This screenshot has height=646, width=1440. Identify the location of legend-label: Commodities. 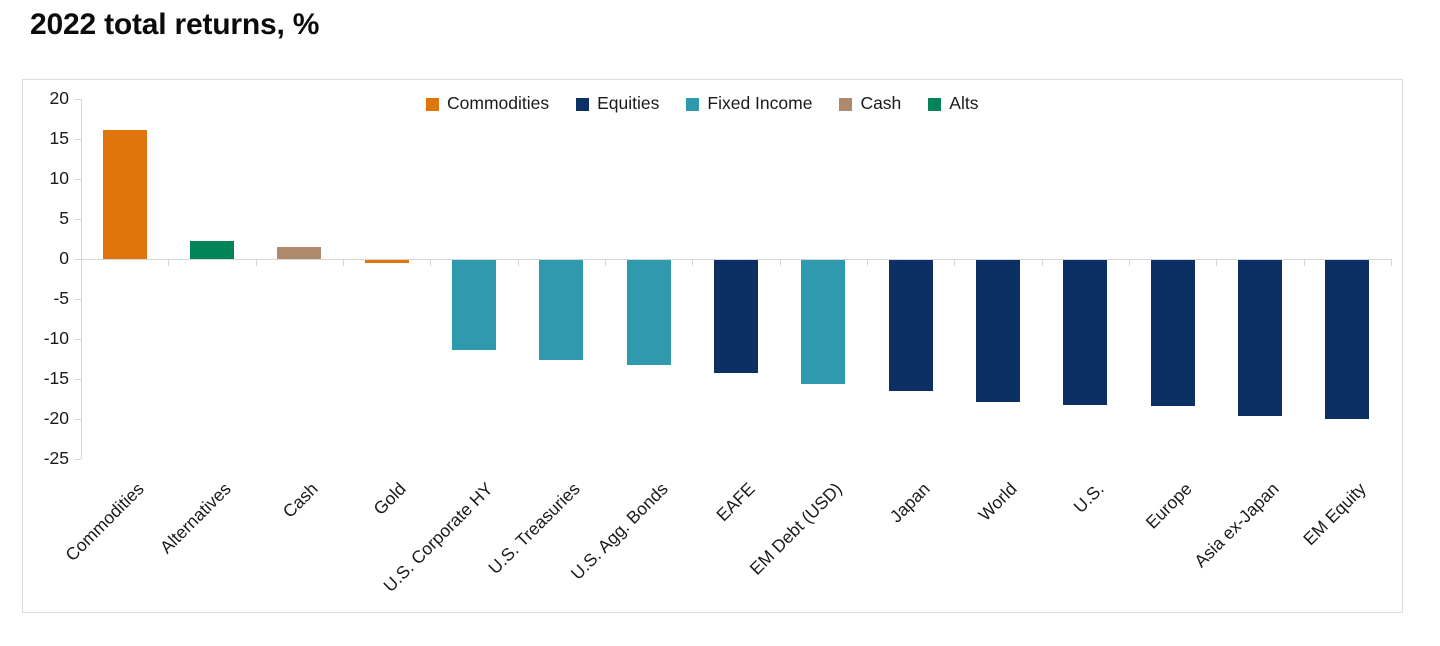
(498, 103).